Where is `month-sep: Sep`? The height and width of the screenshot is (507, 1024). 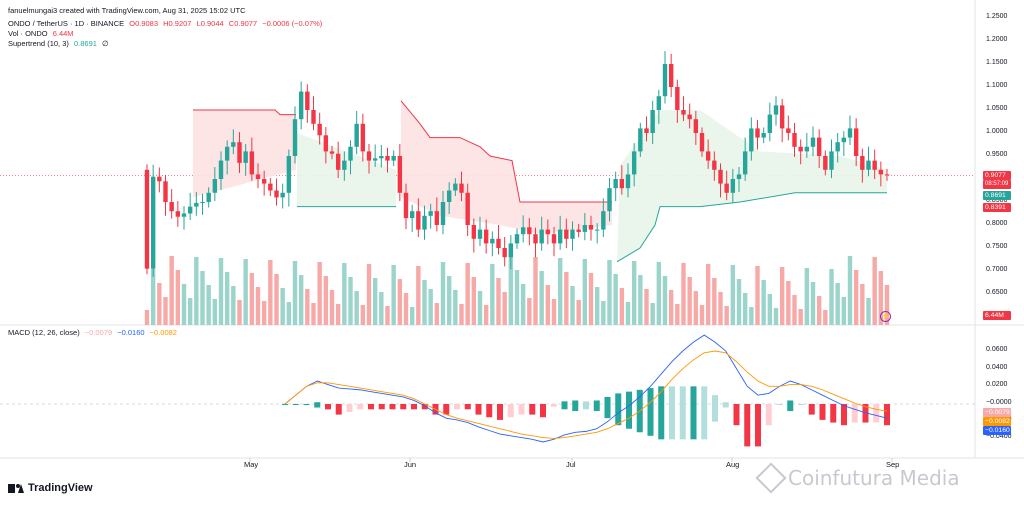
month-sep: Sep is located at coordinates (893, 464).